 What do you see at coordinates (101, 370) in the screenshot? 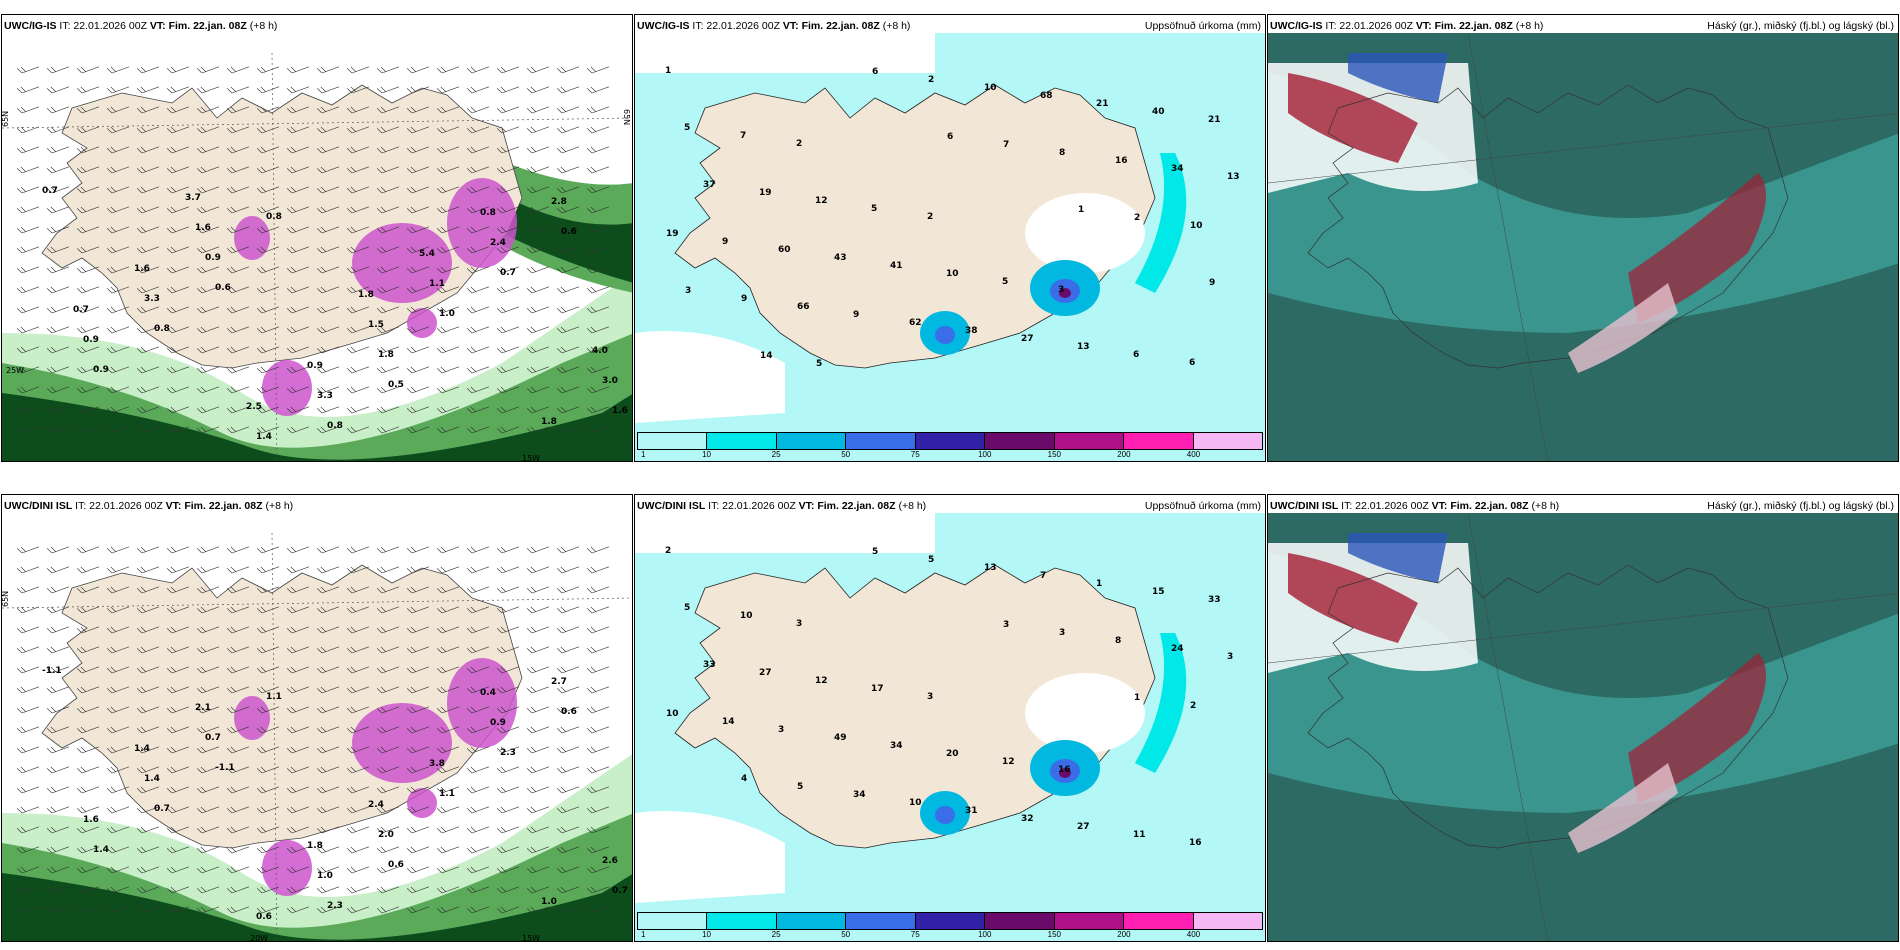
I see `precip-value-label: 0.9` at bounding box center [101, 370].